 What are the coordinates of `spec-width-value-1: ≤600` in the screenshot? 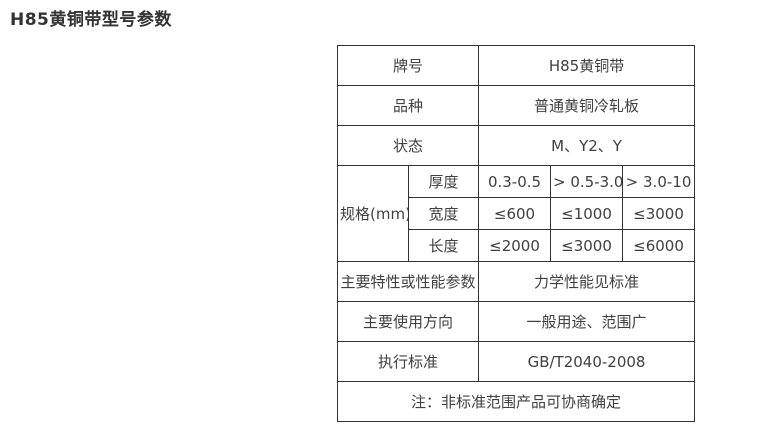 It's located at (515, 213).